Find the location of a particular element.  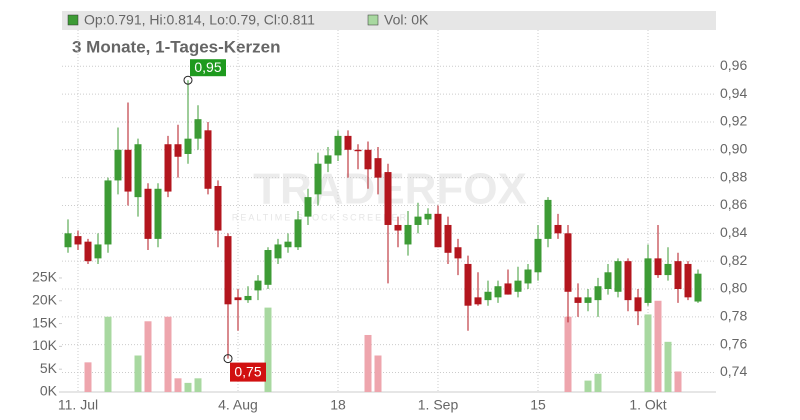

y-tick-label: 0,80 is located at coordinates (733, 288).